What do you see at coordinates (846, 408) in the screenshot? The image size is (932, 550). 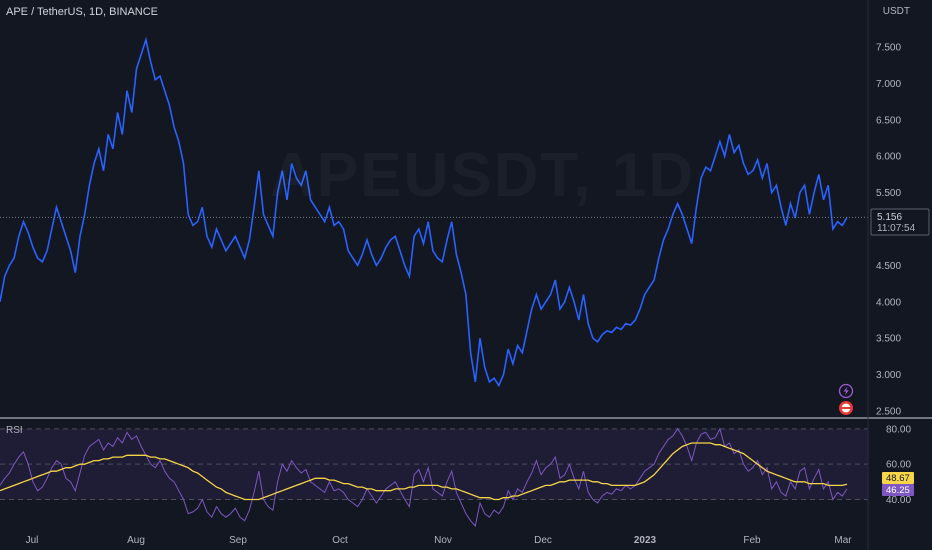 I see `flag-event-icon` at bounding box center [846, 408].